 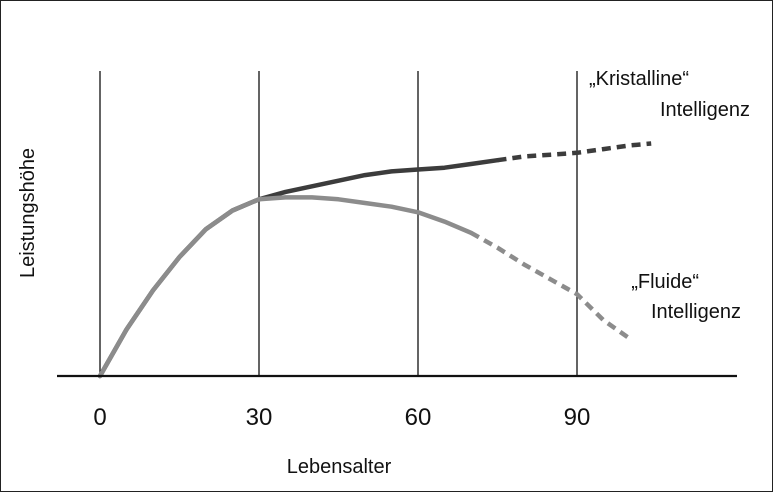 I want to click on series-label-kristalline: „Kristalline“ Intelligenz, so click(x=669, y=94).